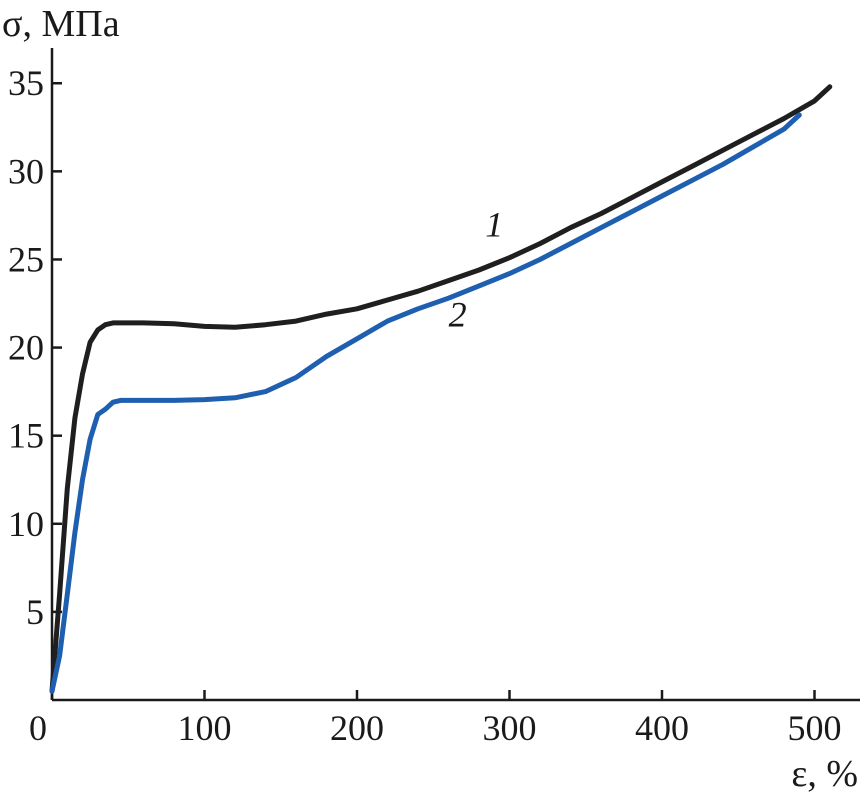 The image size is (864, 797). What do you see at coordinates (824, 774) in the screenshot?
I see `x-axis-title: ε, %` at bounding box center [824, 774].